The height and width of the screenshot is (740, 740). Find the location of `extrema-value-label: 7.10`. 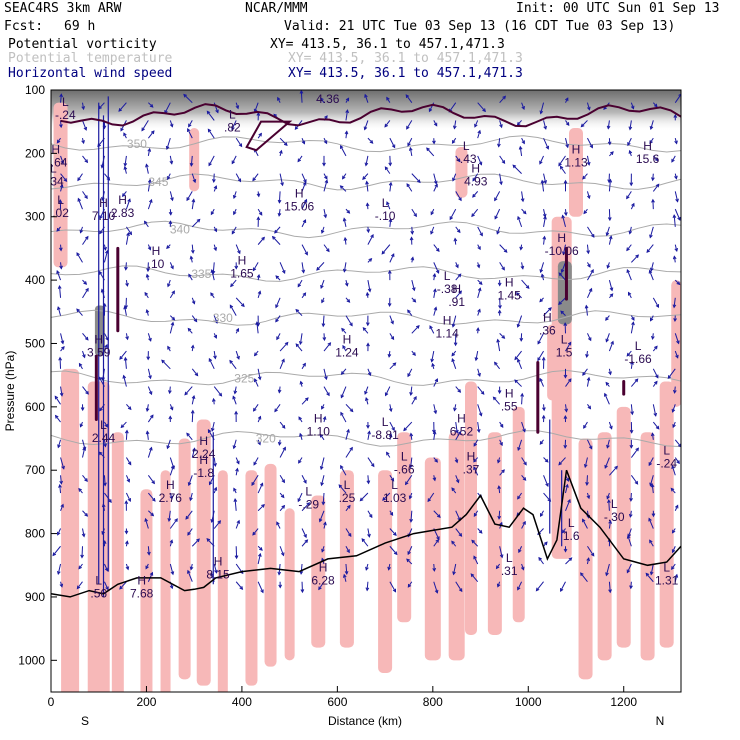

extrema-value-label: 7.10 is located at coordinates (104, 216).